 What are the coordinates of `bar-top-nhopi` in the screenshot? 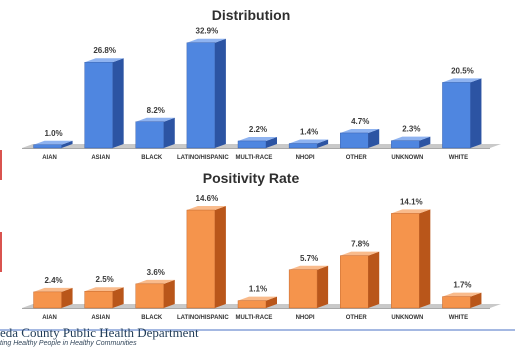 It's located at (309, 141).